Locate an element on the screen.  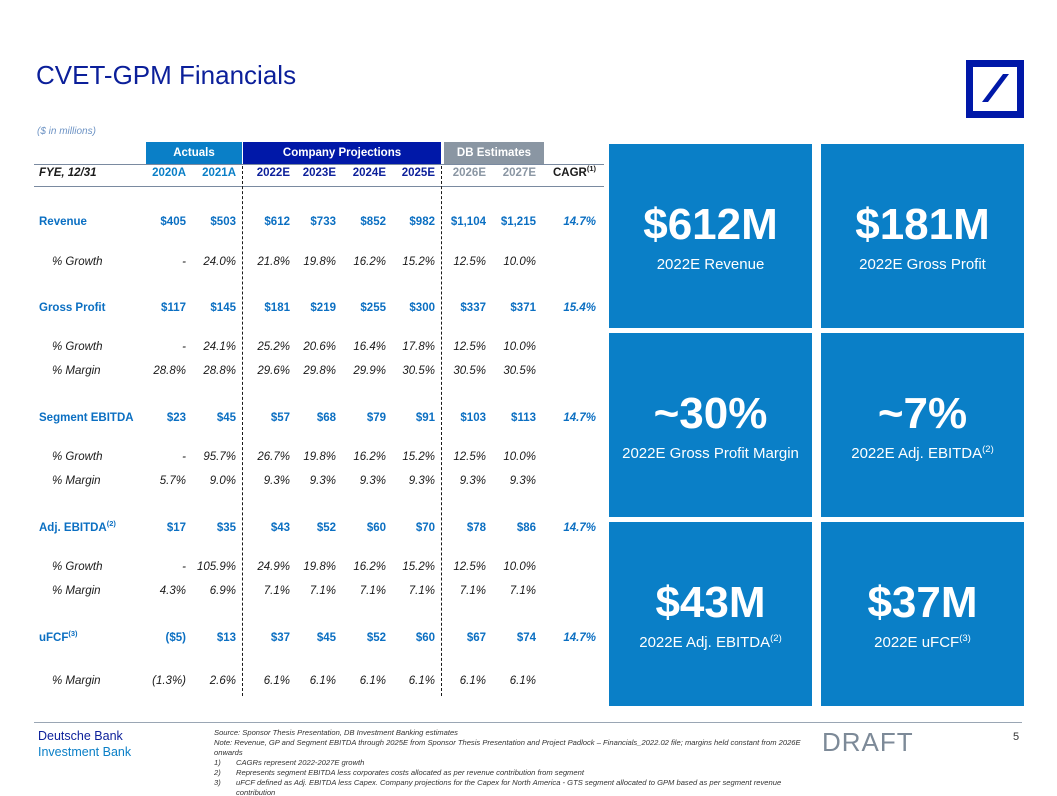
table-cell: 21.8% is located at coordinates (273, 262).